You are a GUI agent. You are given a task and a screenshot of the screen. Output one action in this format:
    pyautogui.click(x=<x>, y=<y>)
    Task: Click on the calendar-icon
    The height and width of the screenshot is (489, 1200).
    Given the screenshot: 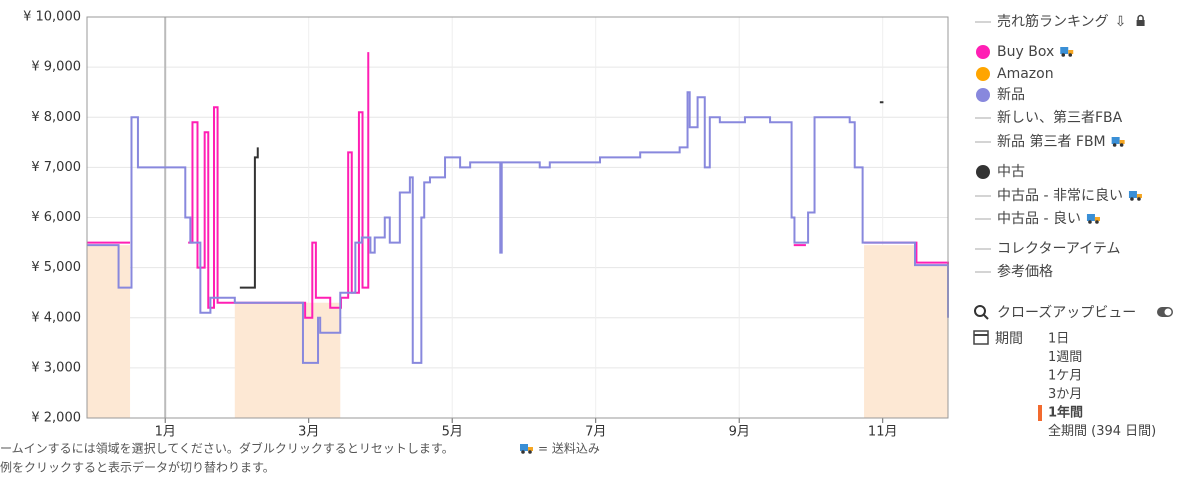 What is the action you would take?
    pyautogui.click(x=981, y=337)
    